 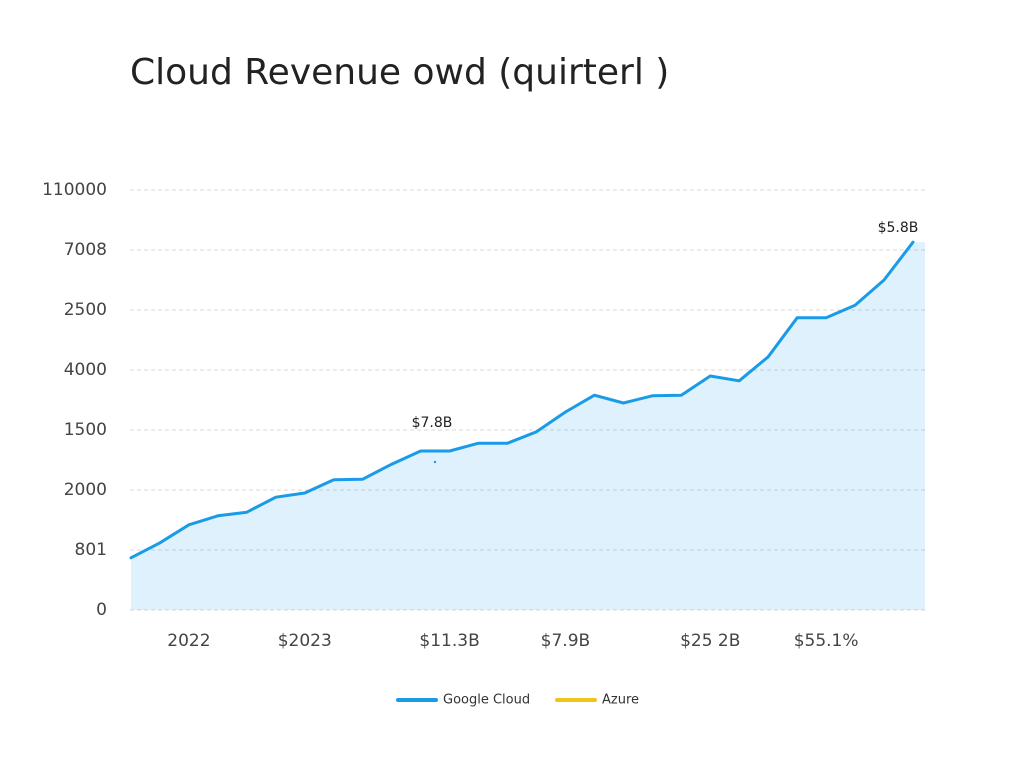 What do you see at coordinates (91, 550) in the screenshot?
I see `y-tick-label: 801` at bounding box center [91, 550].